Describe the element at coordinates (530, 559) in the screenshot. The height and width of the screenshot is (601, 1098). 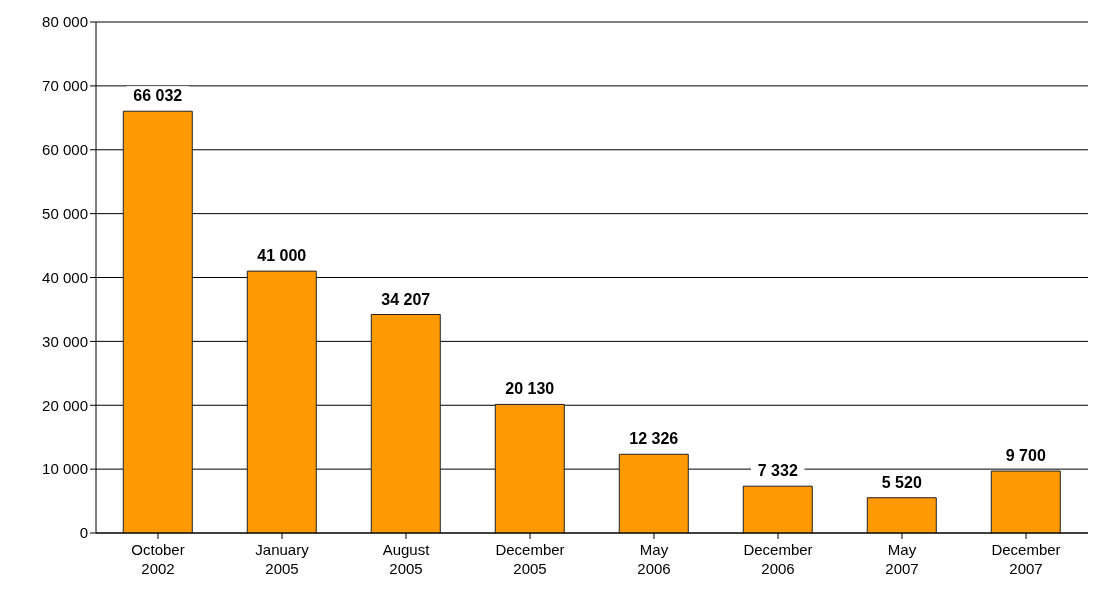
I see `x-tick-label: December 2005` at that location.